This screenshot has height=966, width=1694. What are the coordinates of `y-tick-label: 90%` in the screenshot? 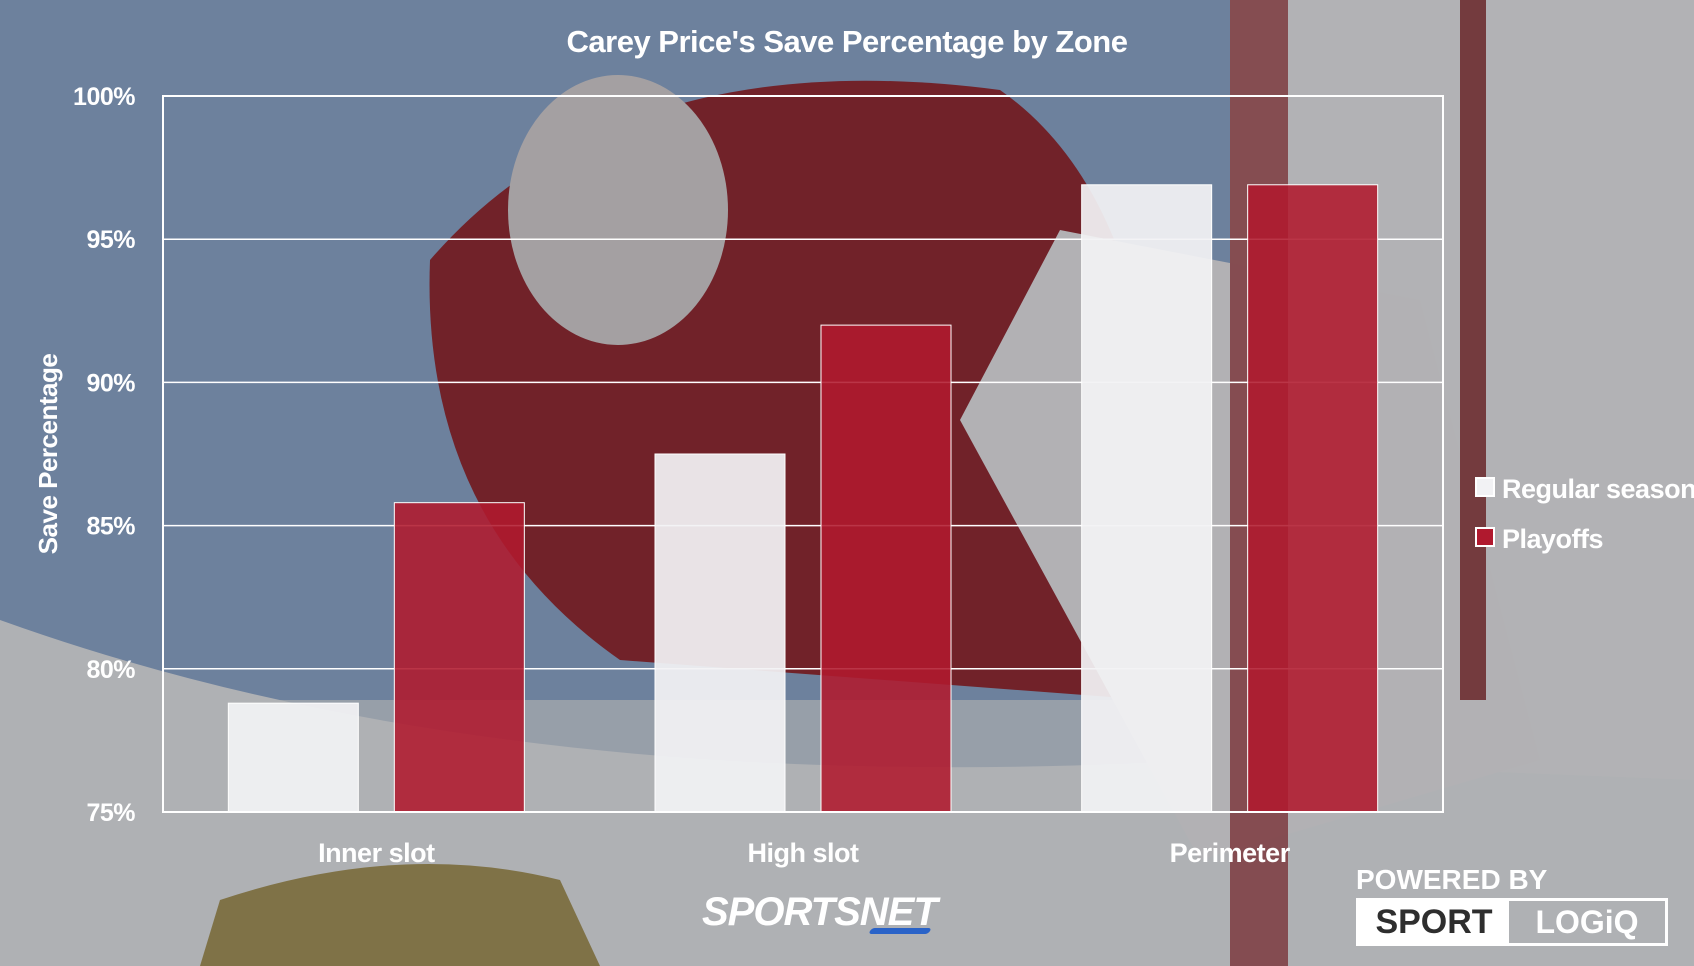 It's located at (110, 383).